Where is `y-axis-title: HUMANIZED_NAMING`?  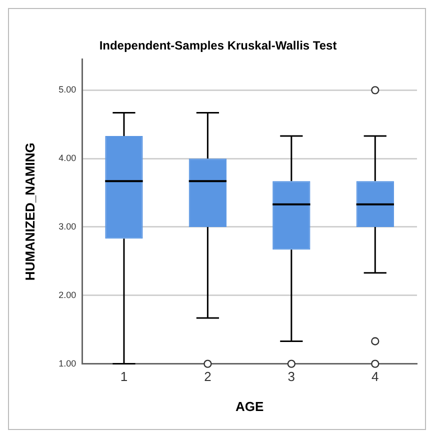
y-axis-title: HUMANIZED_NAMING is located at coordinates (30, 211).